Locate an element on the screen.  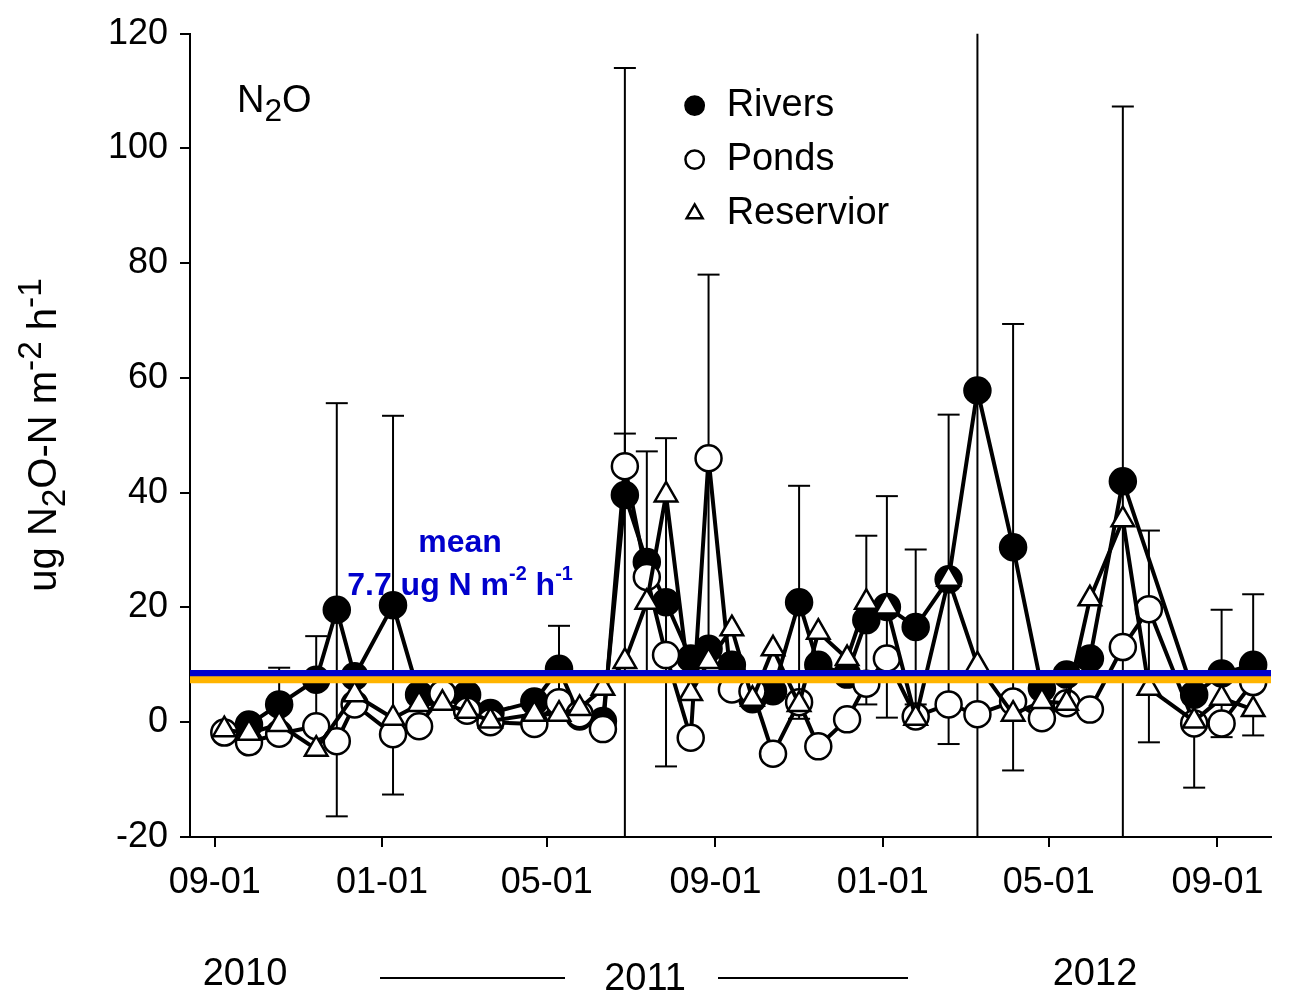
y-tick-label: 80 is located at coordinates (147, 261).